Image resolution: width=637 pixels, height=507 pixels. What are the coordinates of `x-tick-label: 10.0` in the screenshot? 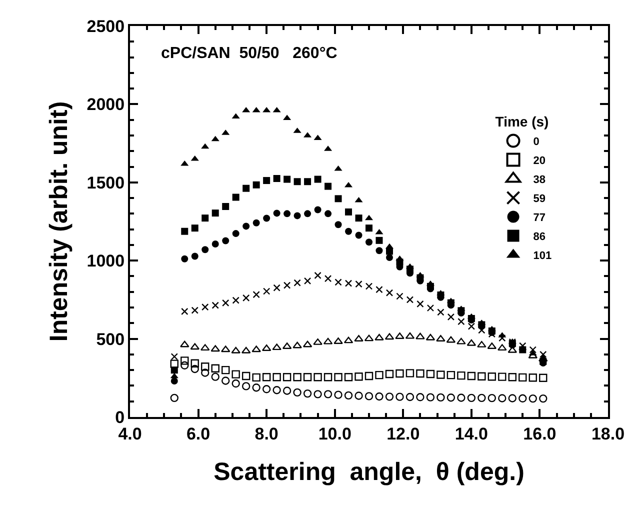 It's located at (335, 434).